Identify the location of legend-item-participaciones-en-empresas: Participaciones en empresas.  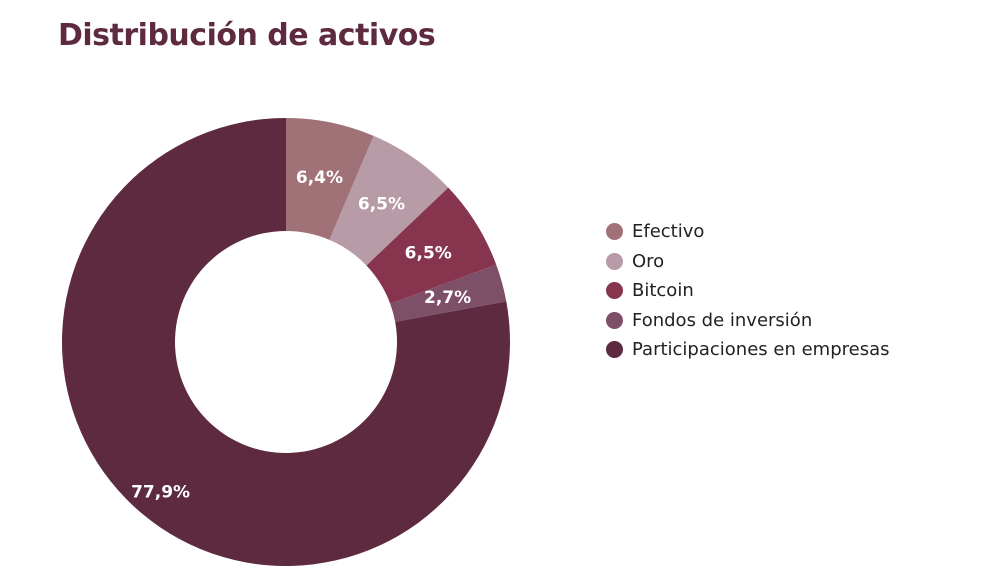
(747, 350).